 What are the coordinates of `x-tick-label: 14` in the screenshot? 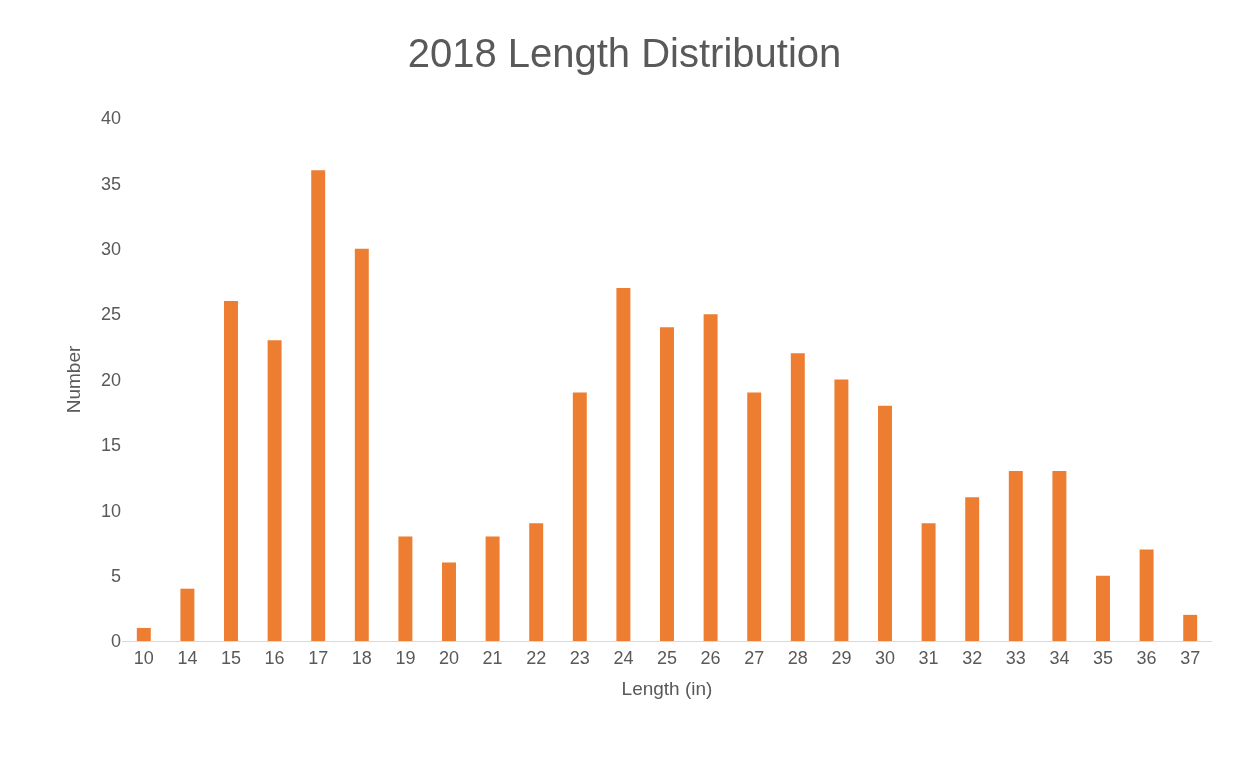 It's located at (187, 657).